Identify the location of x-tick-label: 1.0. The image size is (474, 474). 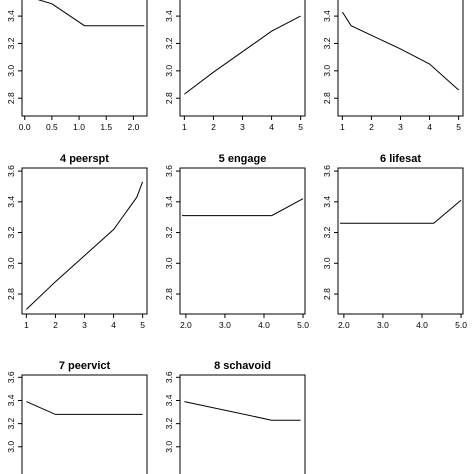
(79, 127).